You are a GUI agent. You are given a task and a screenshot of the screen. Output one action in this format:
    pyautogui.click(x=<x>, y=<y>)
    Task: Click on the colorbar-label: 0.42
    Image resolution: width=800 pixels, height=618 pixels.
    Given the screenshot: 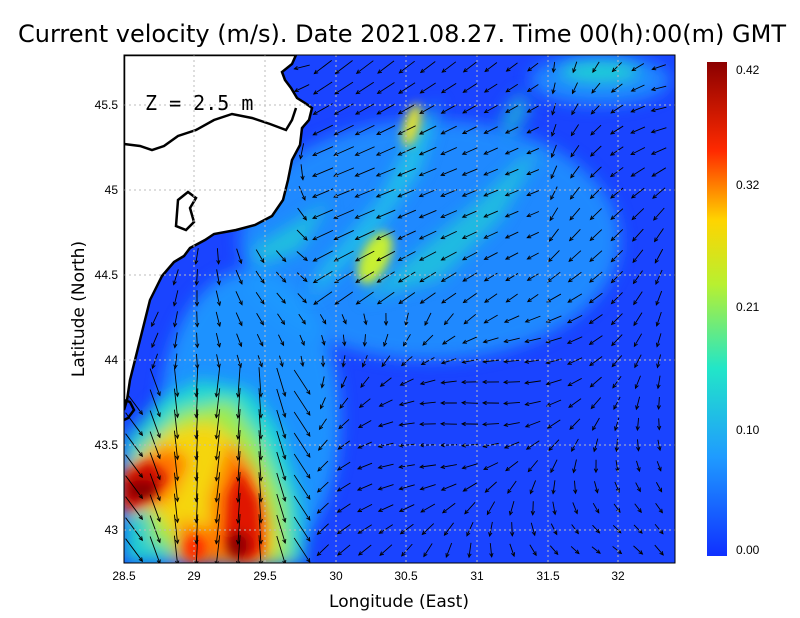 What is the action you would take?
    pyautogui.click(x=748, y=70)
    